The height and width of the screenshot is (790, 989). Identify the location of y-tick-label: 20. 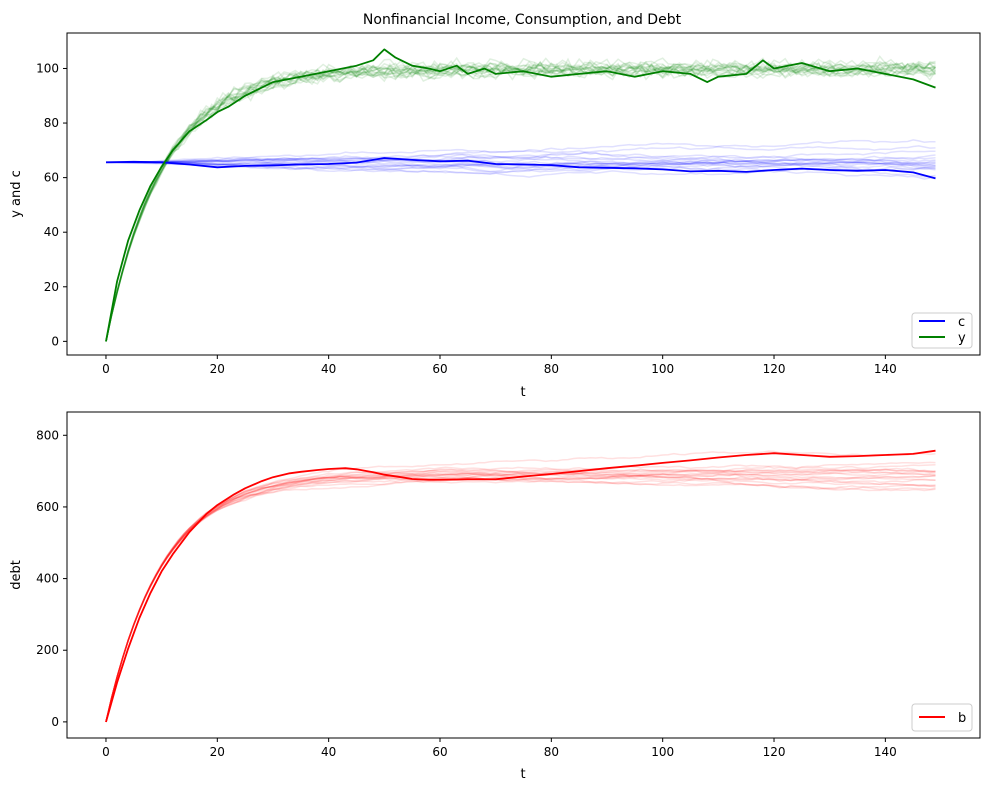
(51, 287).